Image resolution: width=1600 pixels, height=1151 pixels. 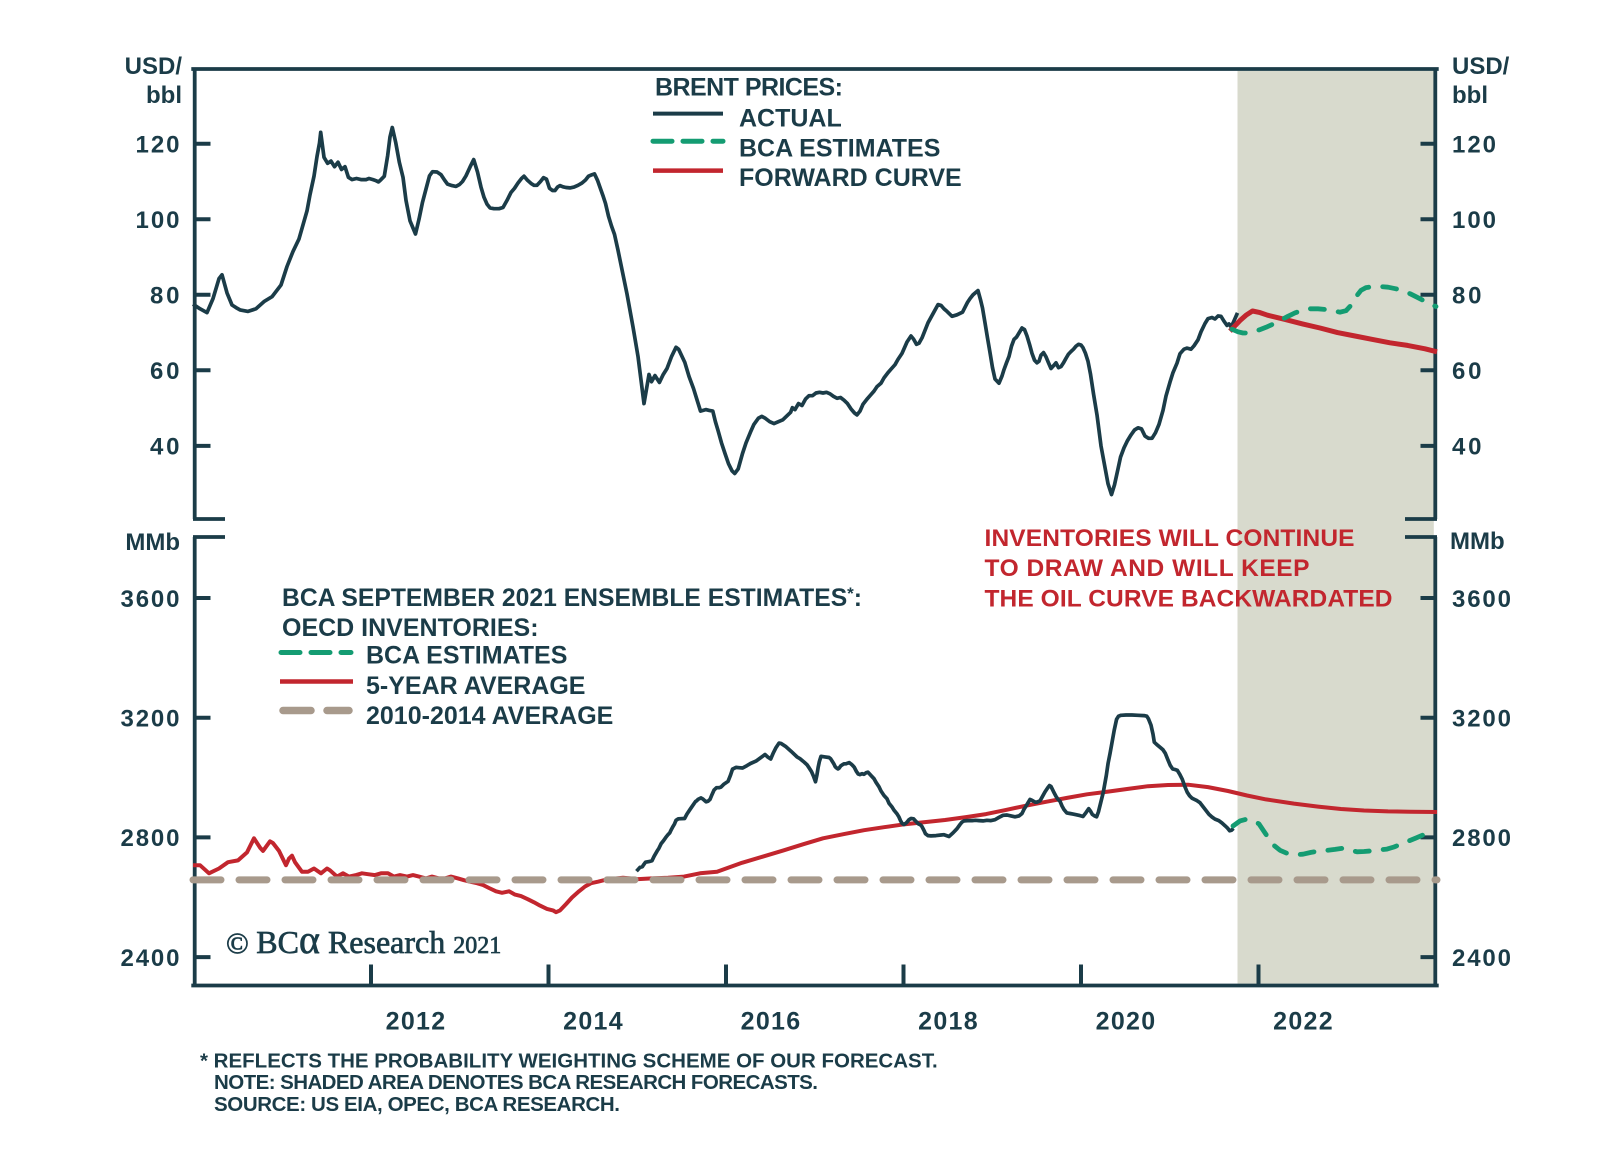 I want to click on svg-text: 2014, so click(x=593, y=1021).